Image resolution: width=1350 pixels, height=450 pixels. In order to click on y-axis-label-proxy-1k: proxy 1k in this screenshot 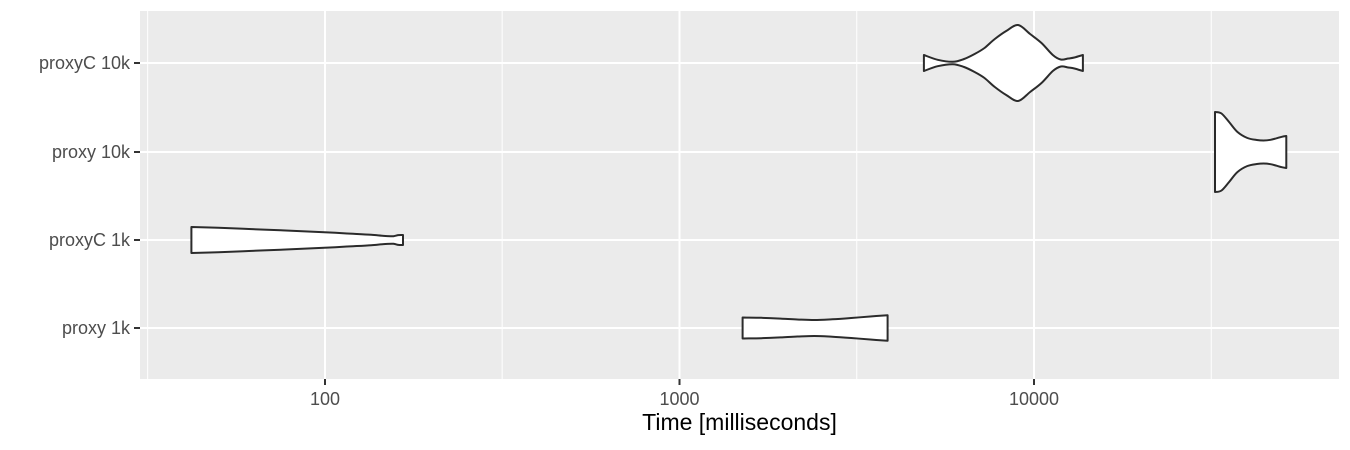, I will do `click(95, 328)`.